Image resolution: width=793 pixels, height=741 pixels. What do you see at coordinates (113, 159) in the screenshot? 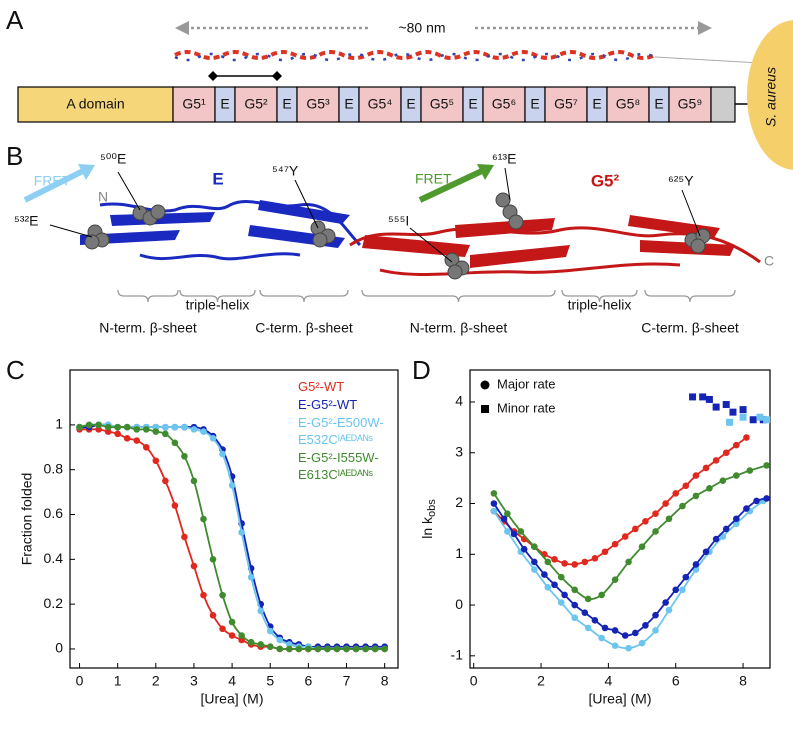
I see `residue-label: ⁵⁰⁰E` at bounding box center [113, 159].